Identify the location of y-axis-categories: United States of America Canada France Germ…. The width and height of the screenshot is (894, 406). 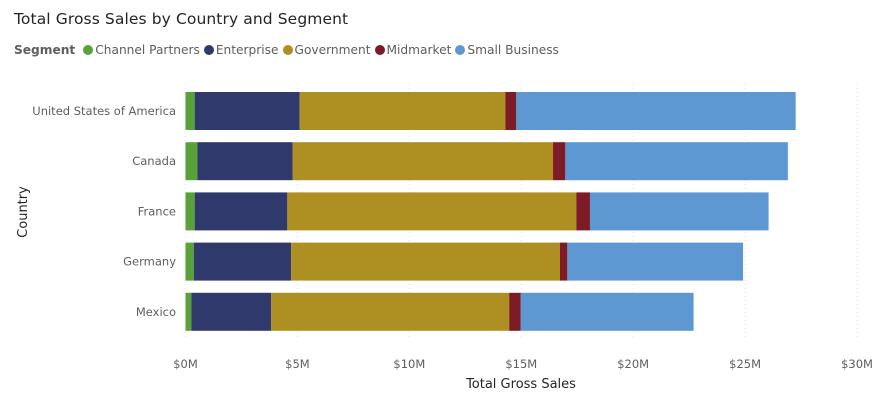
(104, 211).